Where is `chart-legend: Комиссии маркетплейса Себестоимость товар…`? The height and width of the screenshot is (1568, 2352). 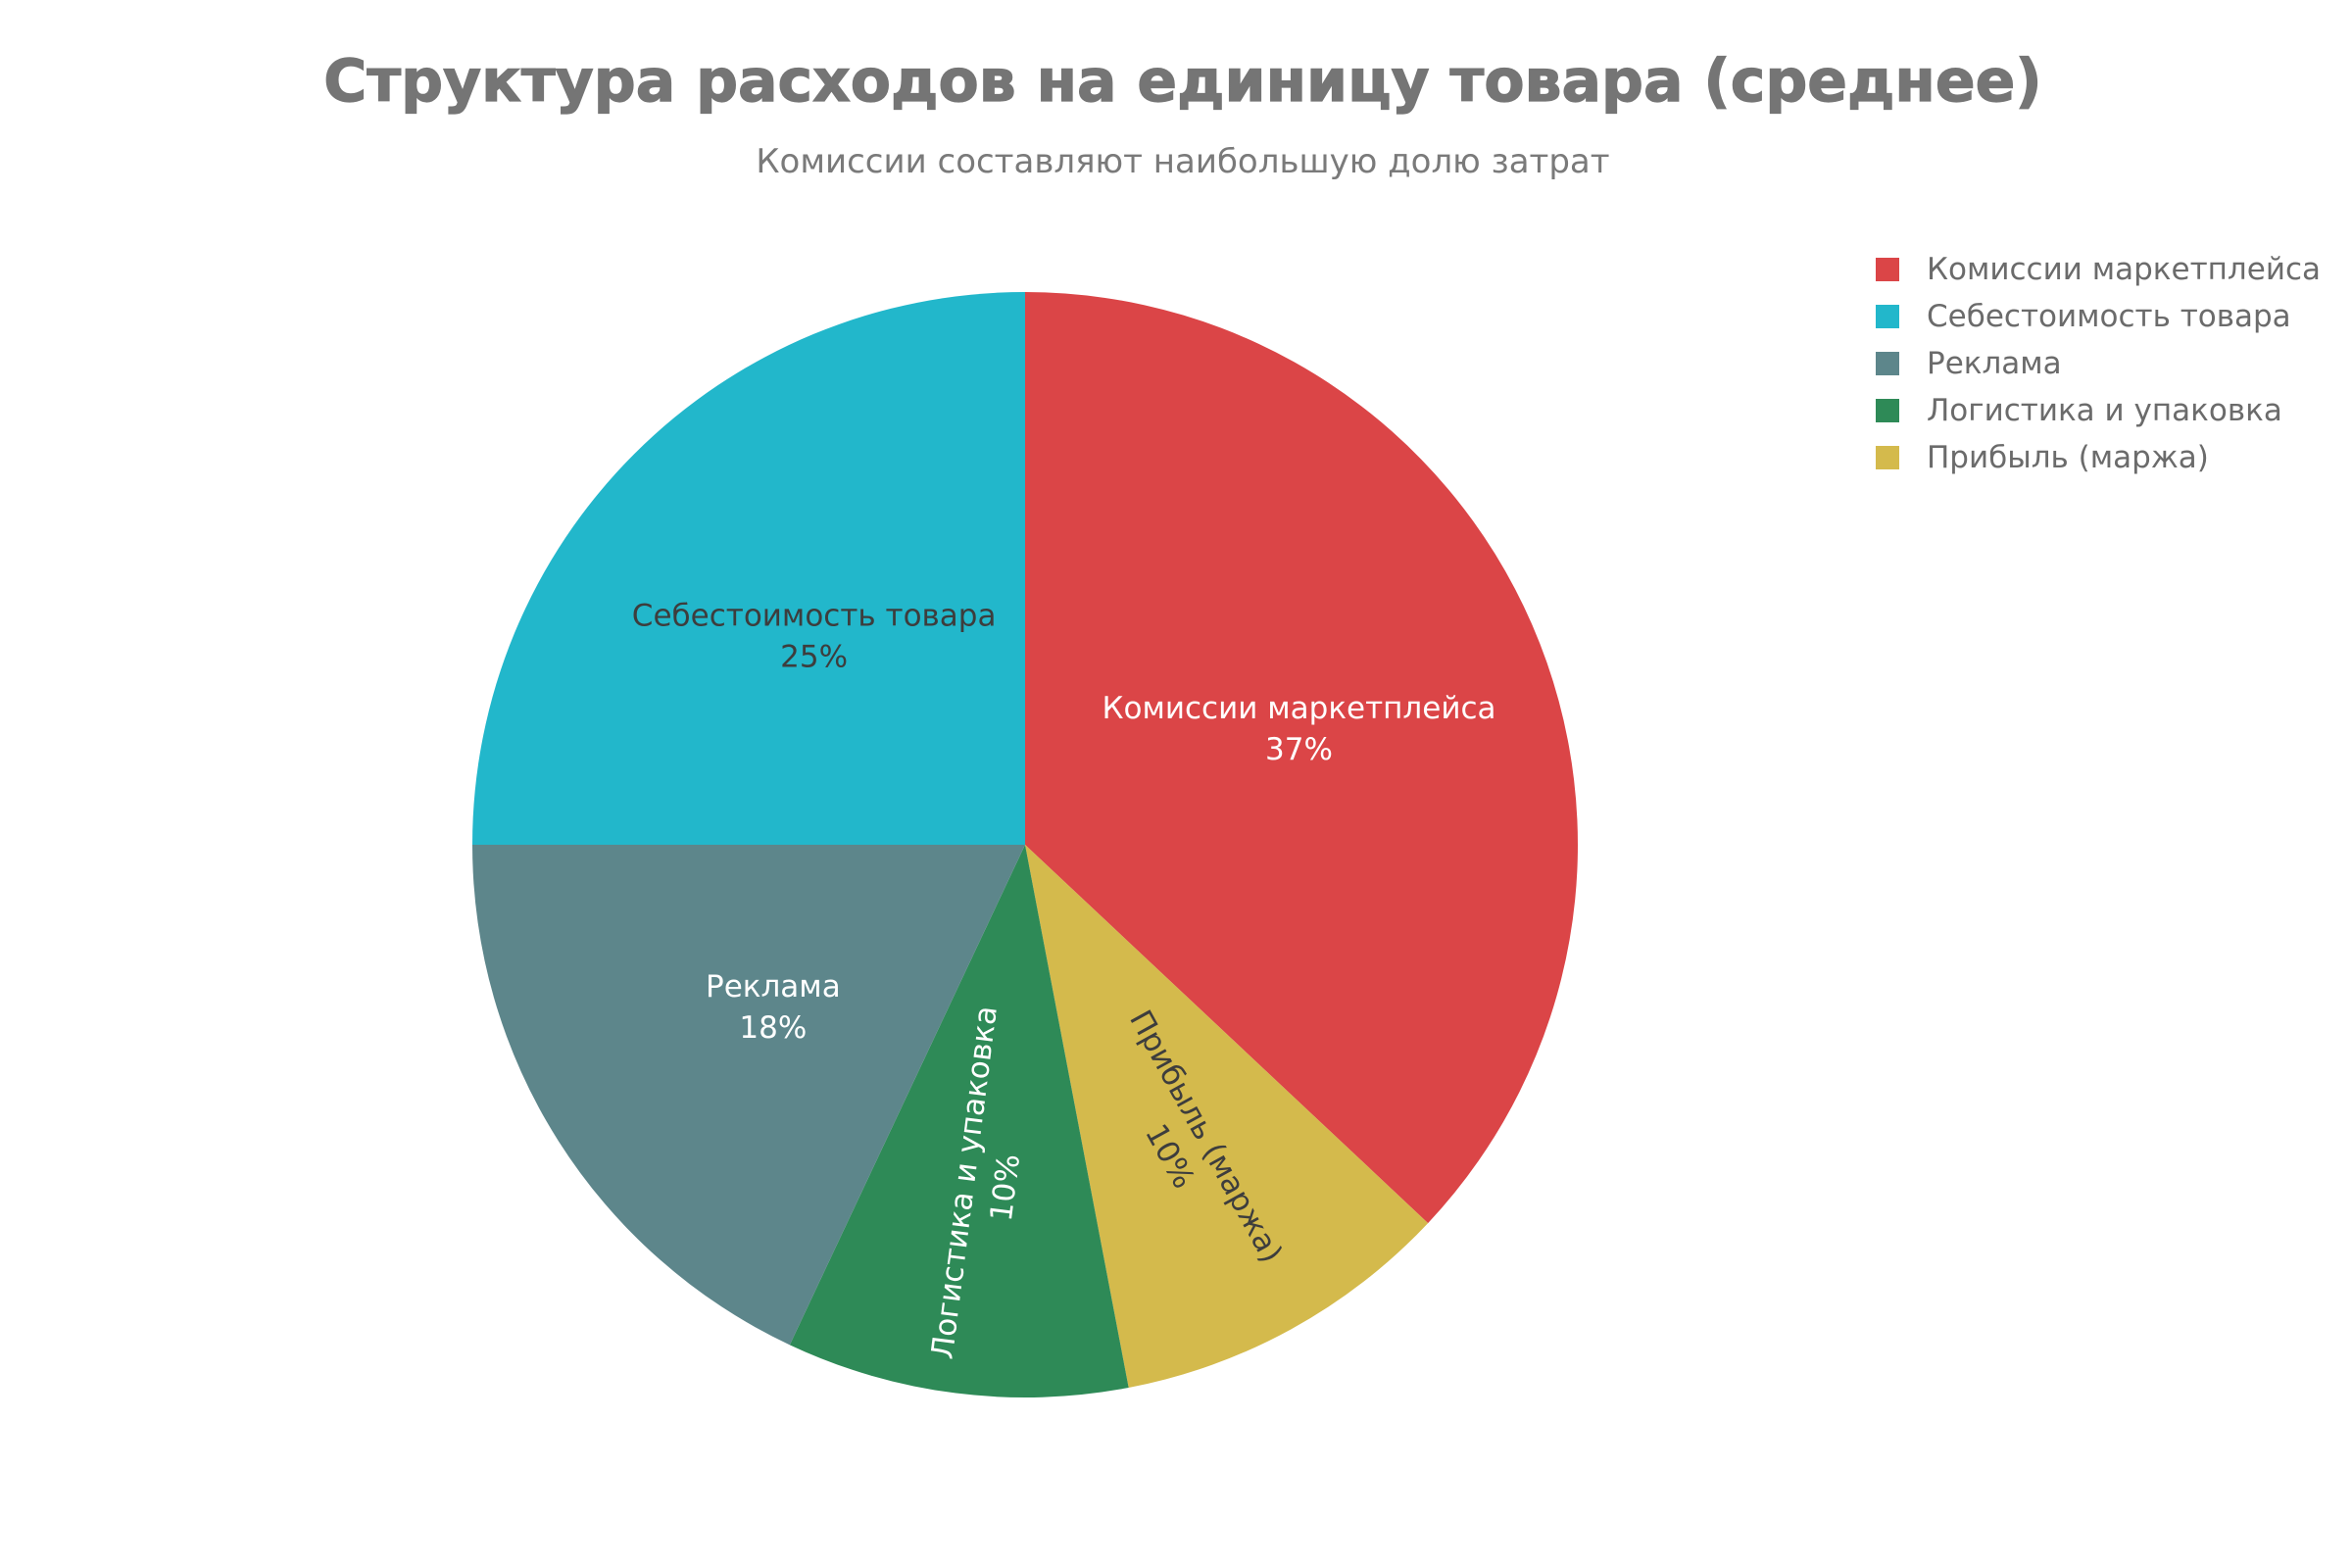 chart-legend: Комиссии маркетплейса Себестоимость товар… is located at coordinates (2098, 363).